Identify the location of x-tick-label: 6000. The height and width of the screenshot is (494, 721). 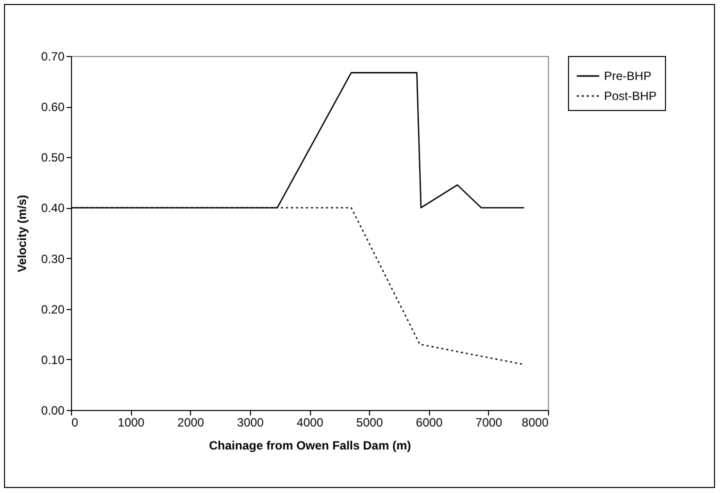
(429, 423).